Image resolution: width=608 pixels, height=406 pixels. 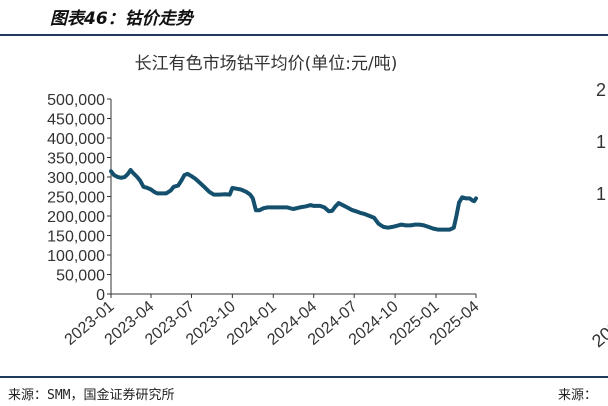 What do you see at coordinates (91, 395) in the screenshot?
I see `source-note: 来源：SMM，国金证券研究所` at bounding box center [91, 395].